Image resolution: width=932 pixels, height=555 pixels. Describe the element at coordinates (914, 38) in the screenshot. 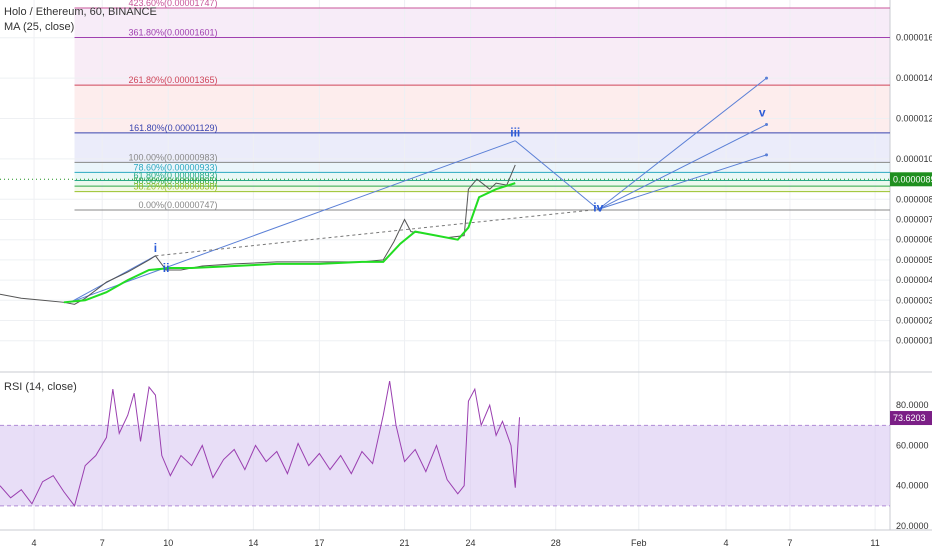

I see `y-tick-label: 0.00001600` at that location.